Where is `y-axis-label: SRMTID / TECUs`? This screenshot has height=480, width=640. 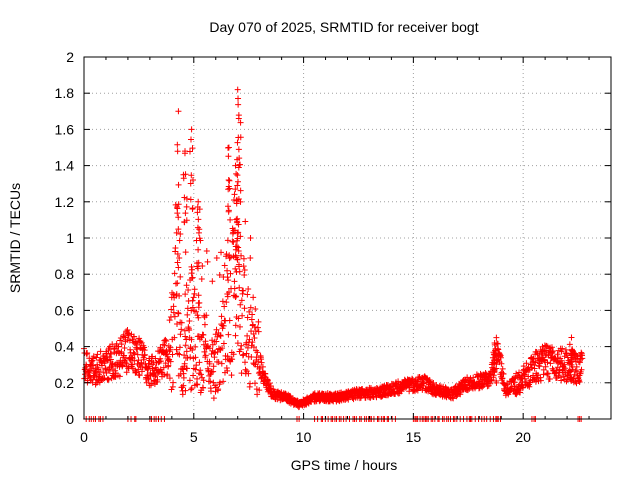
y-axis-label: SRMTID / TECUs is located at coordinates (15, 238).